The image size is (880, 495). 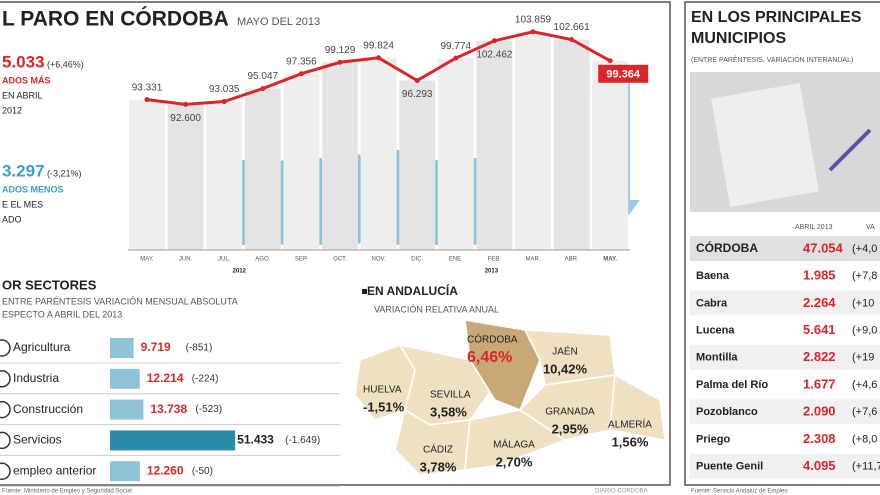 I want to click on value-label: 95.047, so click(x=263, y=76).